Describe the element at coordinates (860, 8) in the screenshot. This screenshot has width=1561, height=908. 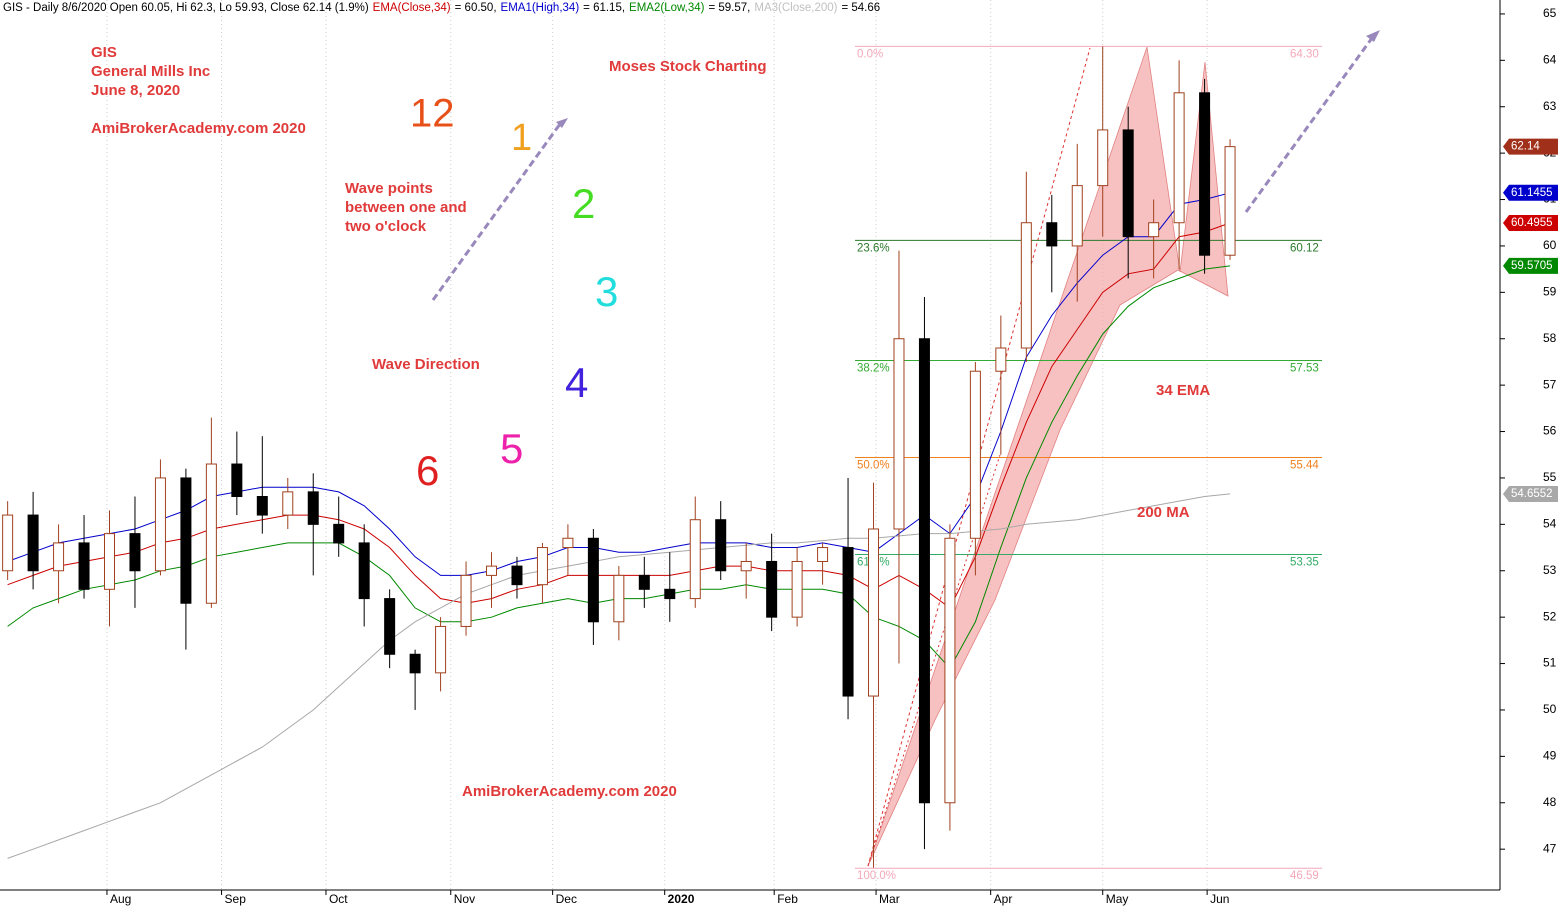
I see `header-segment: = 54.66` at that location.